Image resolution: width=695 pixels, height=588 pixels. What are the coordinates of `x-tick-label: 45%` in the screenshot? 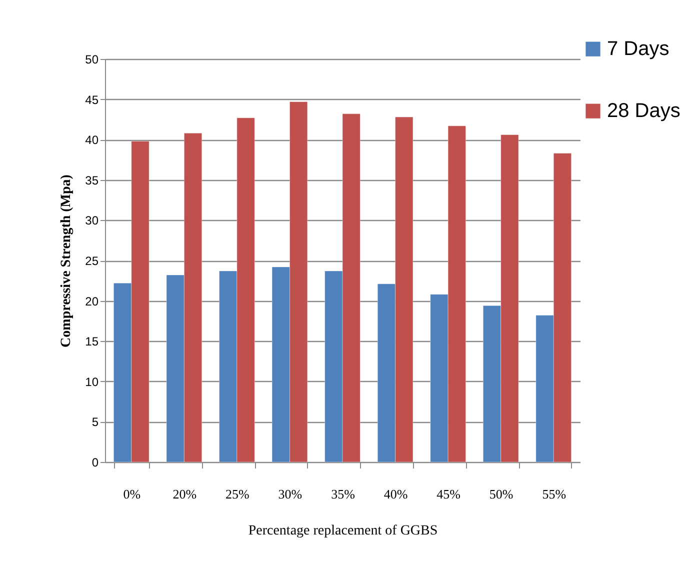 It's located at (448, 494).